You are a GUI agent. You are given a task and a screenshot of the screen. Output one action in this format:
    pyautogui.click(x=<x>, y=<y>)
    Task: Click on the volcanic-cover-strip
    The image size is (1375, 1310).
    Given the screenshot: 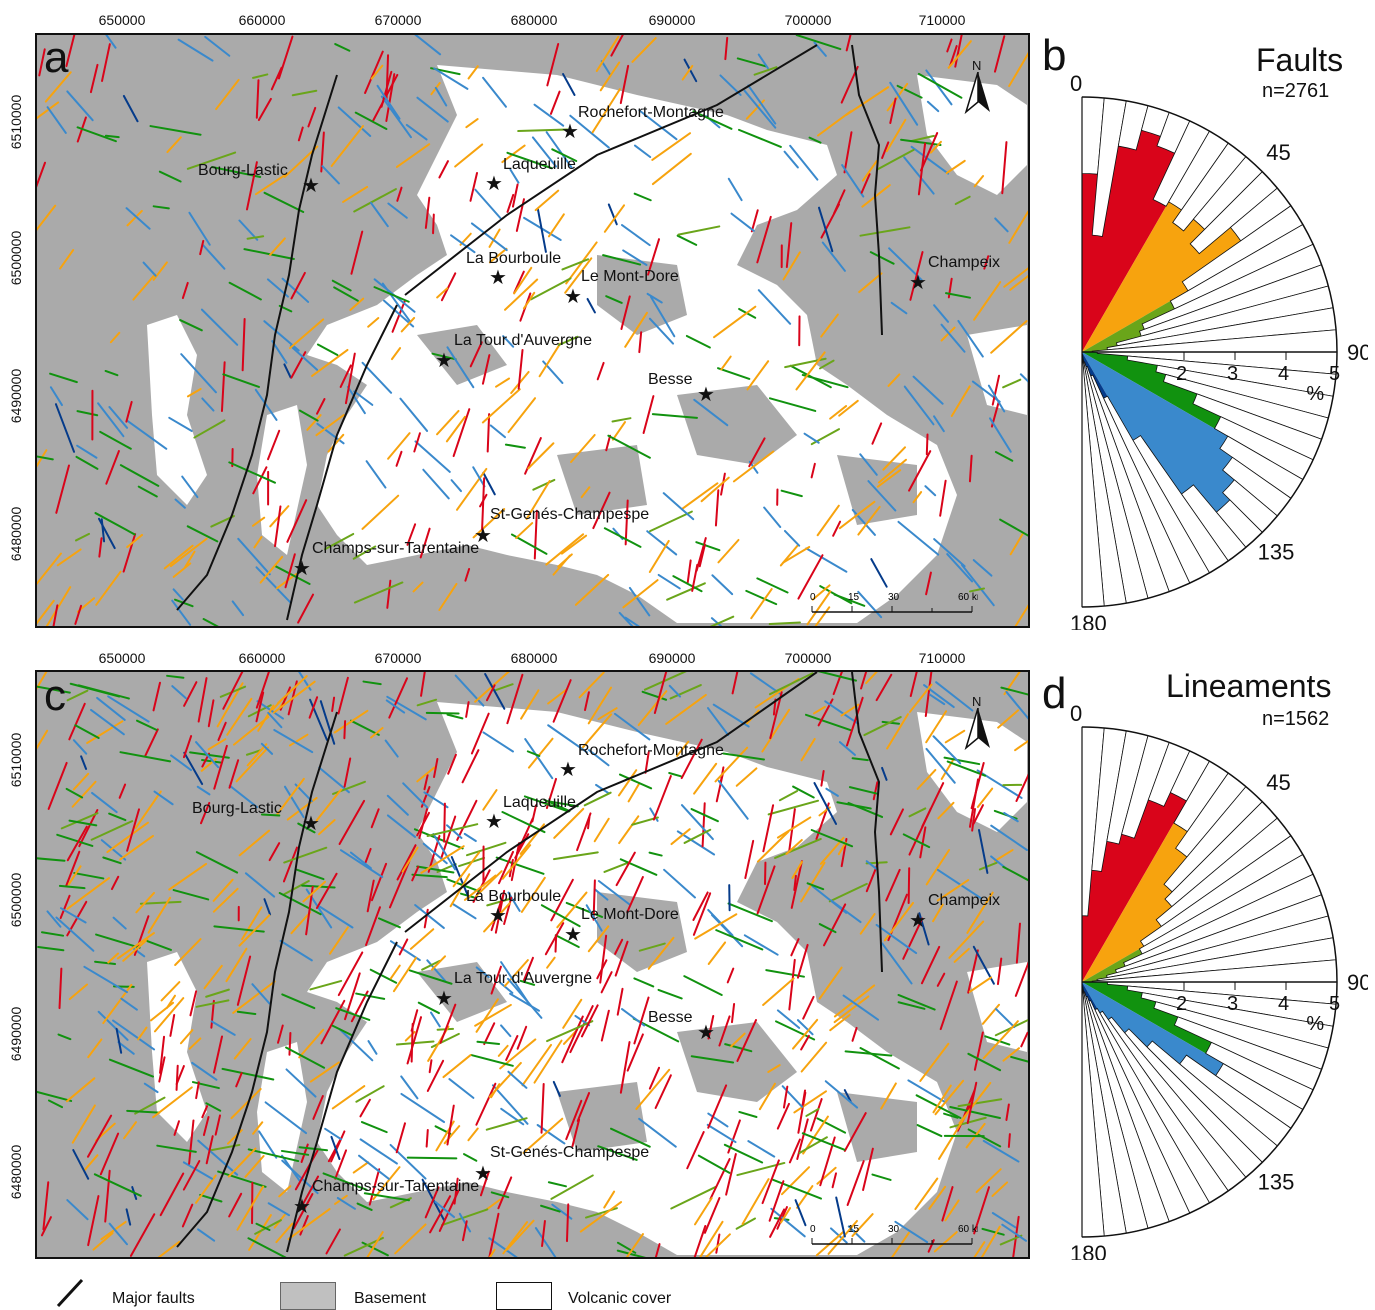 What is the action you would take?
    pyautogui.click(x=282, y=480)
    